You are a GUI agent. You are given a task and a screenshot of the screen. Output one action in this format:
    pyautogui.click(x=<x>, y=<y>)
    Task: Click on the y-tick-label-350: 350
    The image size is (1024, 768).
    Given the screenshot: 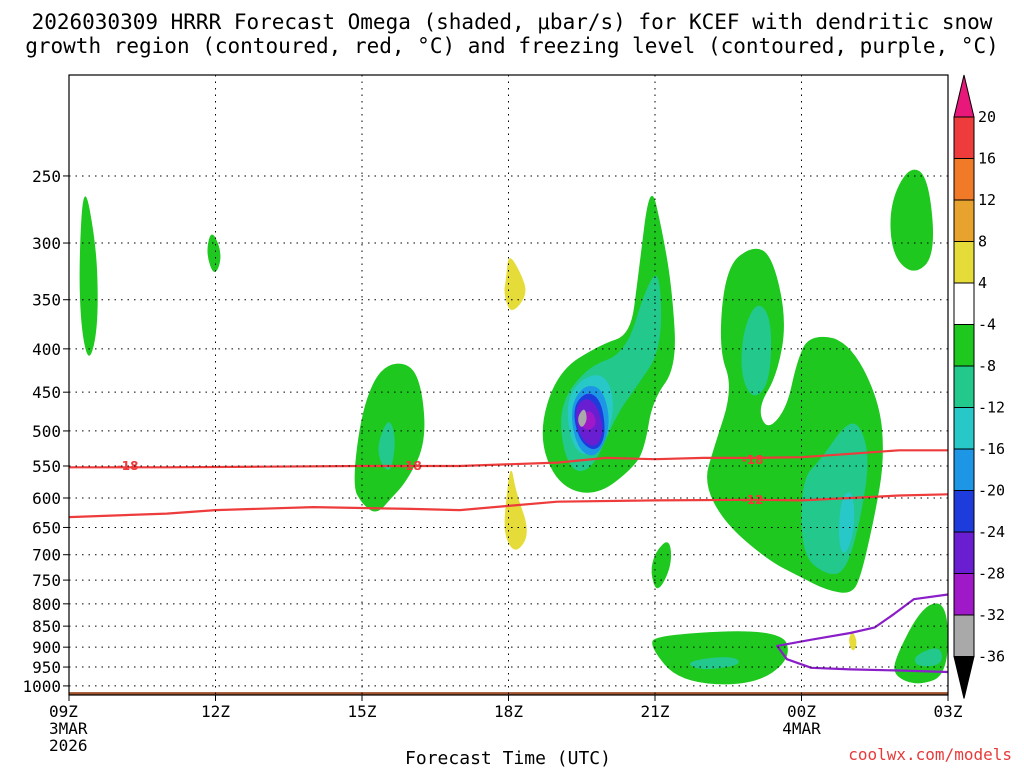 What is the action you would take?
    pyautogui.click(x=46, y=300)
    